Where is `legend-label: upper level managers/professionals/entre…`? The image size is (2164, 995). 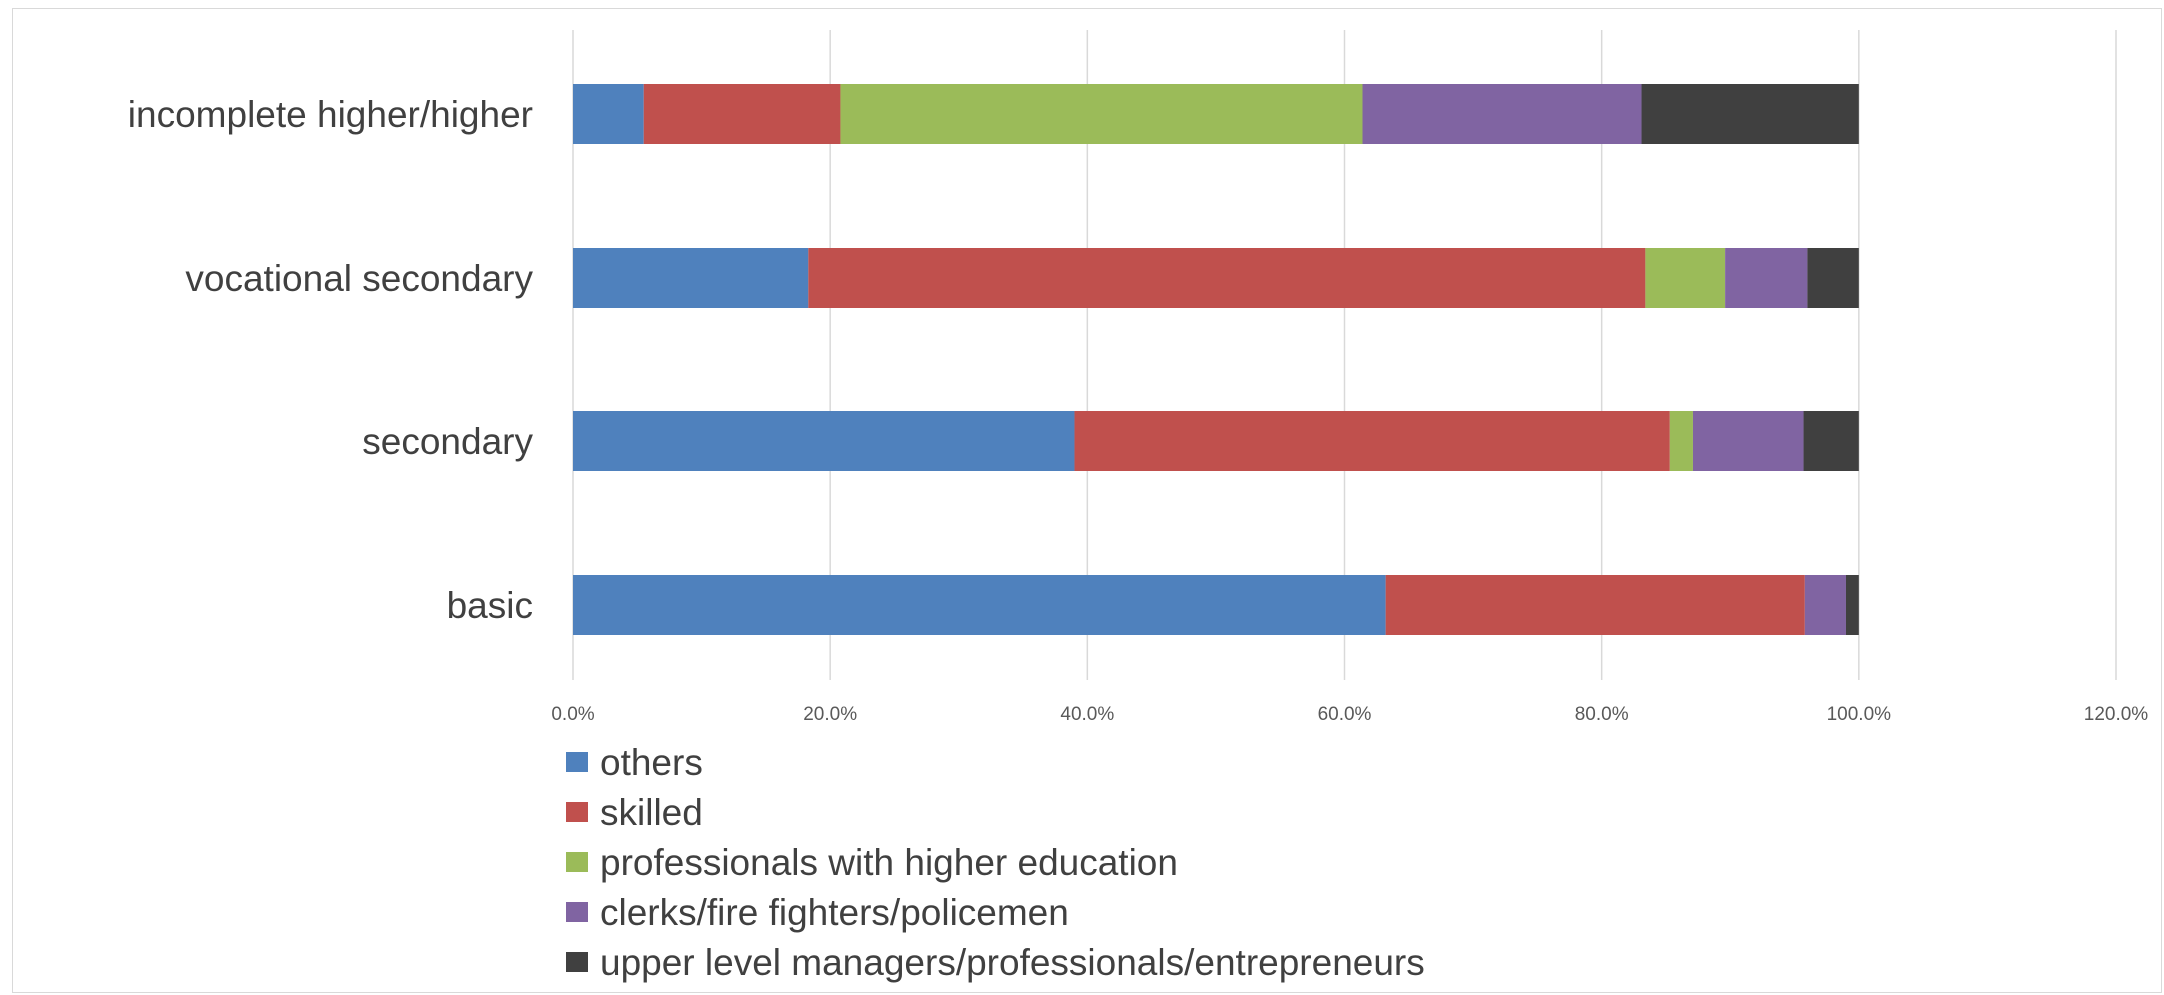
legend-label: upper level managers/professionals/entre… is located at coordinates (1012, 962).